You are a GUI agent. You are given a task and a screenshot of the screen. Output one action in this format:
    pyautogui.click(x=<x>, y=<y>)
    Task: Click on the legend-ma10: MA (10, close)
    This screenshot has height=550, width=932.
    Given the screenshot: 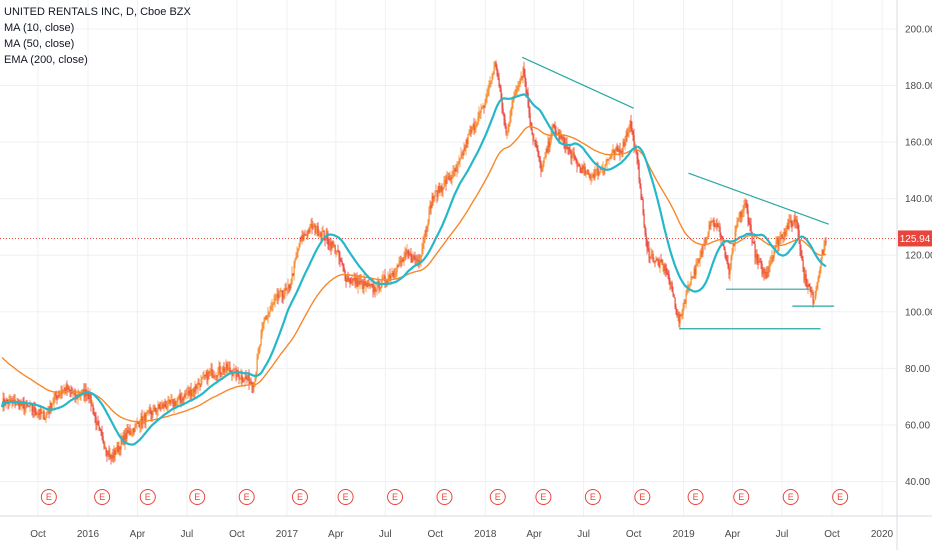 What is the action you would take?
    pyautogui.click(x=39, y=28)
    